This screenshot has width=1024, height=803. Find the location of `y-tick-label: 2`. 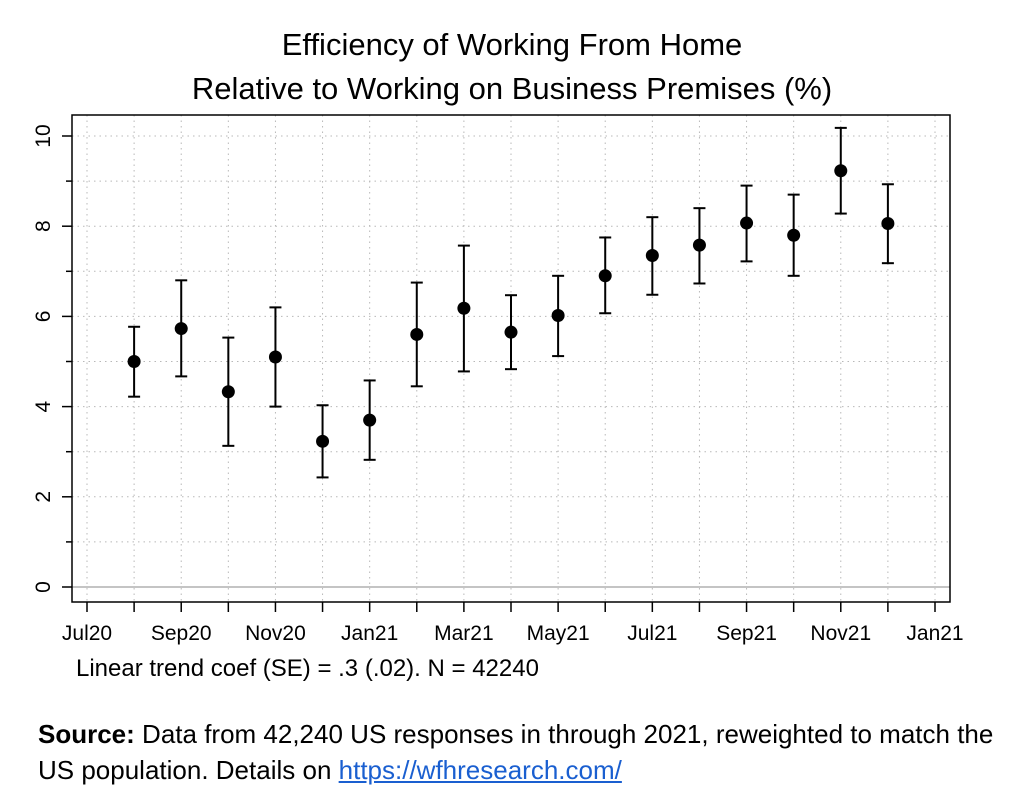

y-tick-label: 2 is located at coordinates (43, 497).